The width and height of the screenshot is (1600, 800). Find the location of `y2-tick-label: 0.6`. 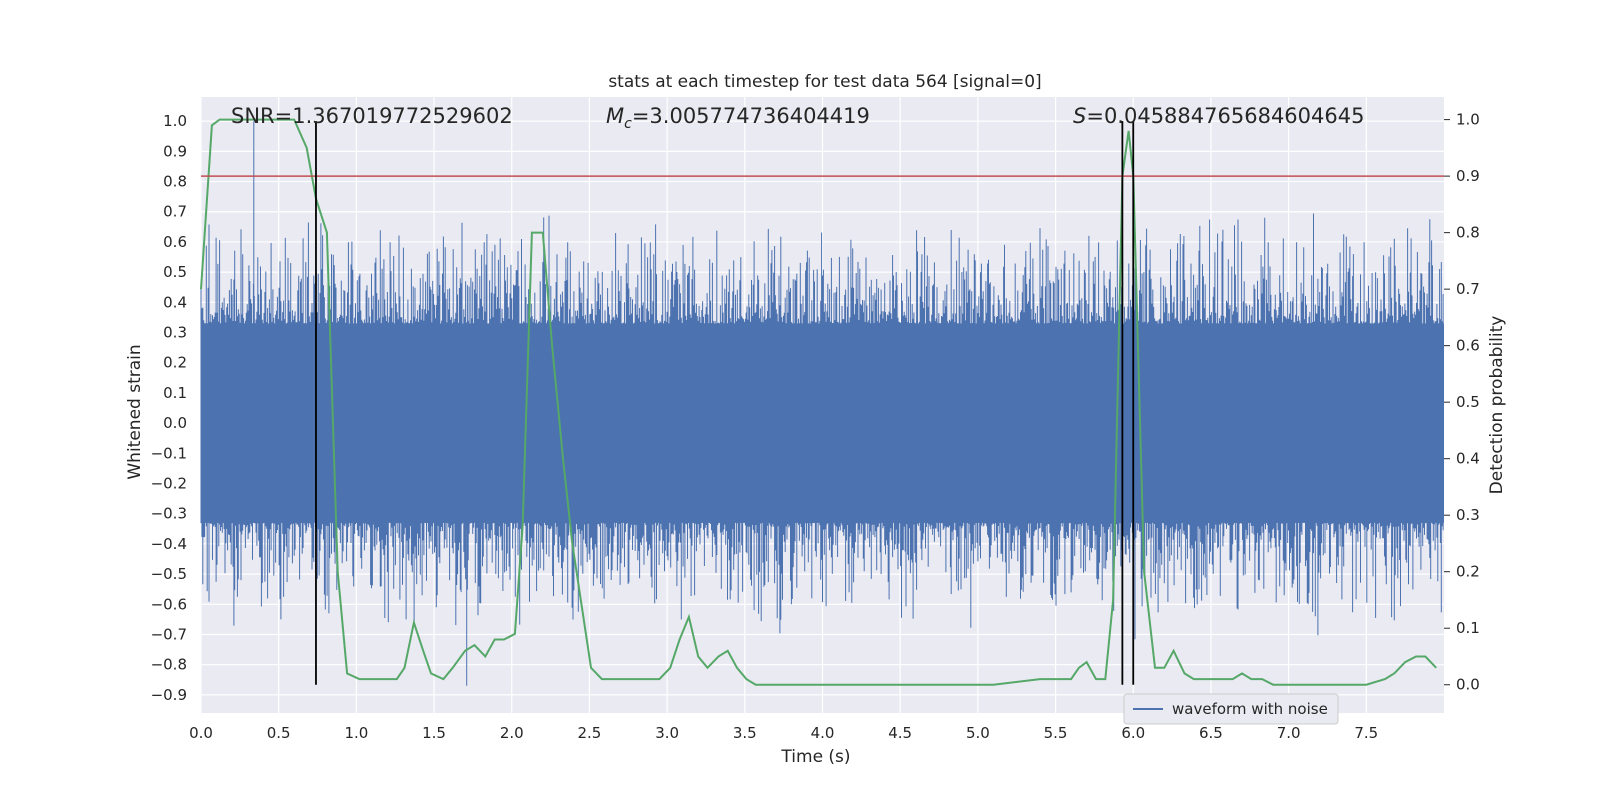

y2-tick-label: 0.6 is located at coordinates (1468, 346).